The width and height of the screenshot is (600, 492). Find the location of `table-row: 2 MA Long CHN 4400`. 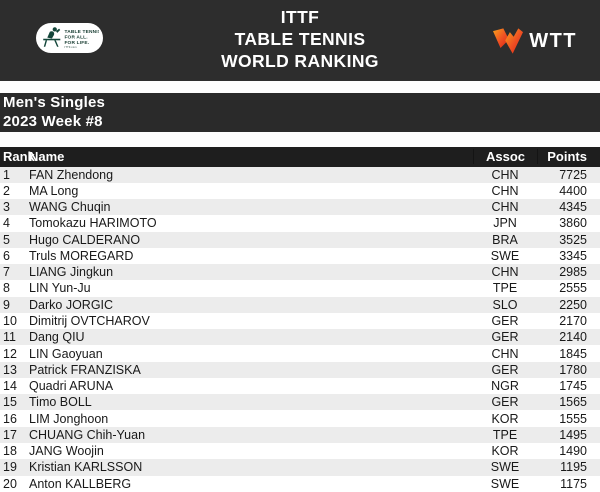

table-row: 2 MA Long CHN 4400 is located at coordinates (300, 191).